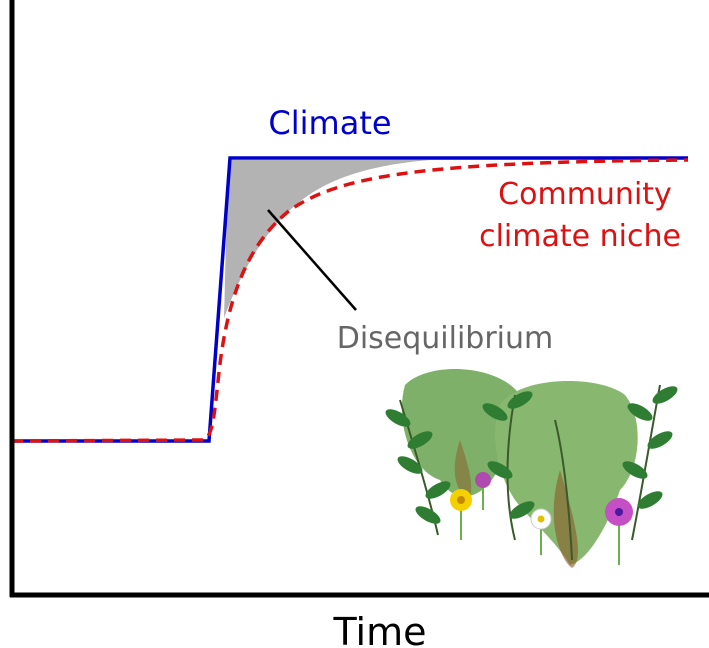 Image resolution: width=709 pixels, height=648 pixels. Describe the element at coordinates (585, 194) in the screenshot. I see `niche-label: Community` at that location.